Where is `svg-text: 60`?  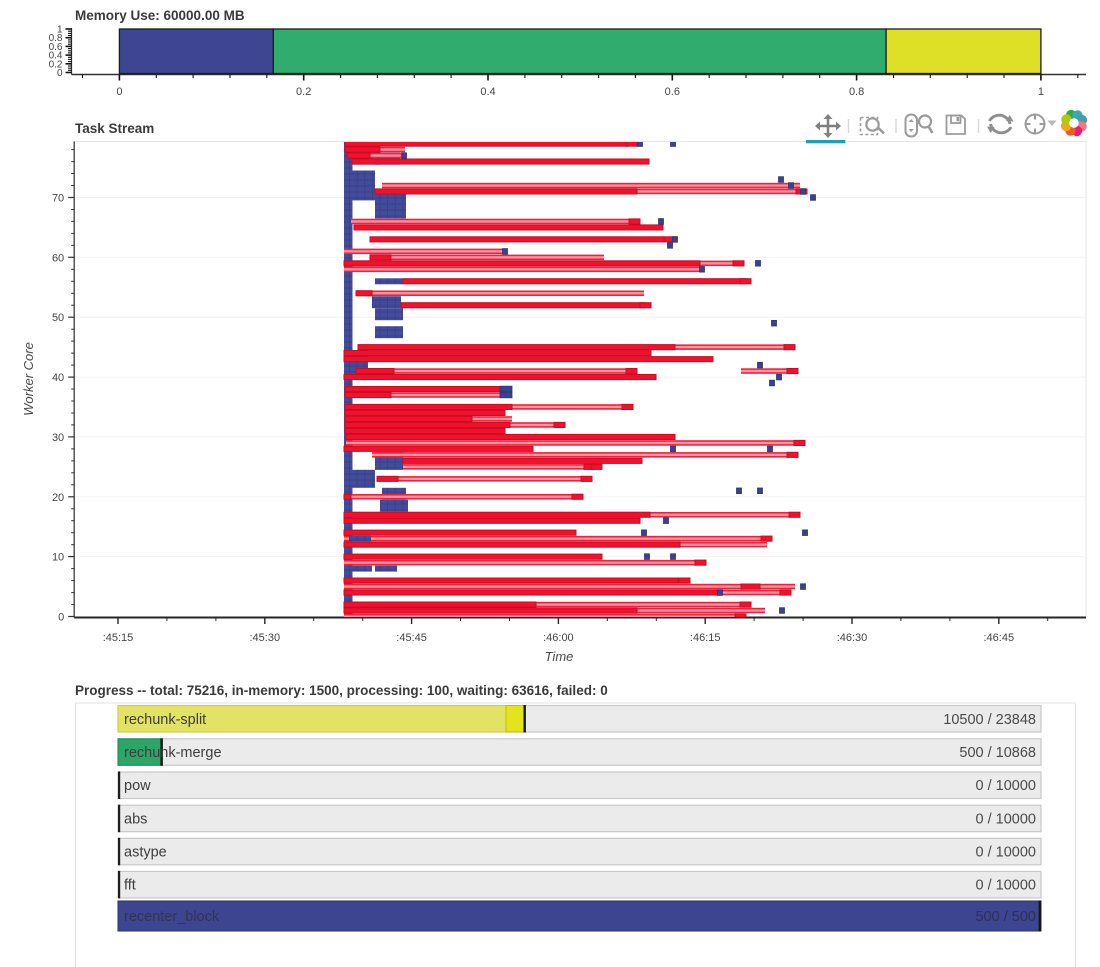 svg-text: 60 is located at coordinates (58, 258).